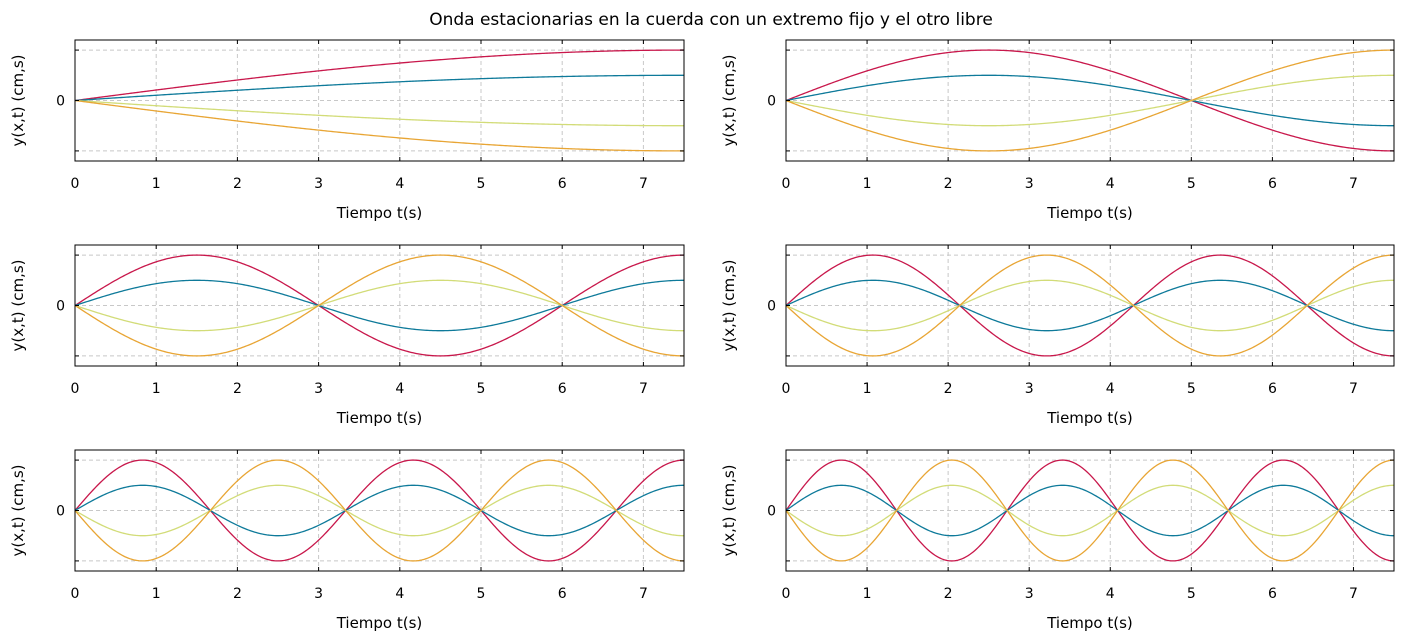  I want to click on chart-panel-3: 0 1 2 3 4 5 6 7 0 Tiempo t(s) y(x,t) (cm,s), so click(347, 335).